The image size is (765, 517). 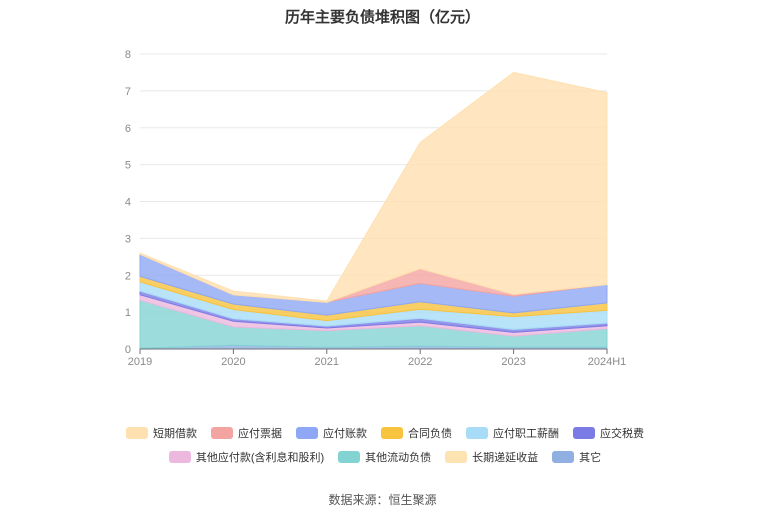 I want to click on chart-title: 历年主要负债堆积图（亿元）, so click(x=382, y=17).